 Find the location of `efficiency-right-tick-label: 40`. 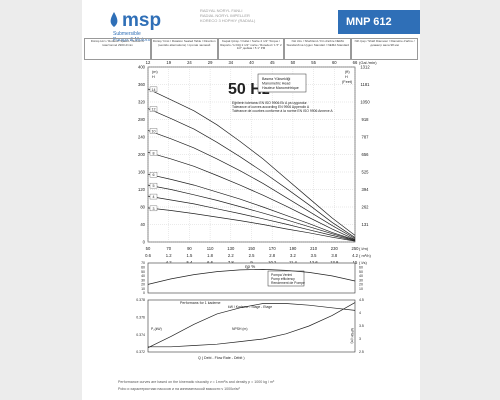

efficiency-right-tick-label: 40 is located at coordinates (361, 276).